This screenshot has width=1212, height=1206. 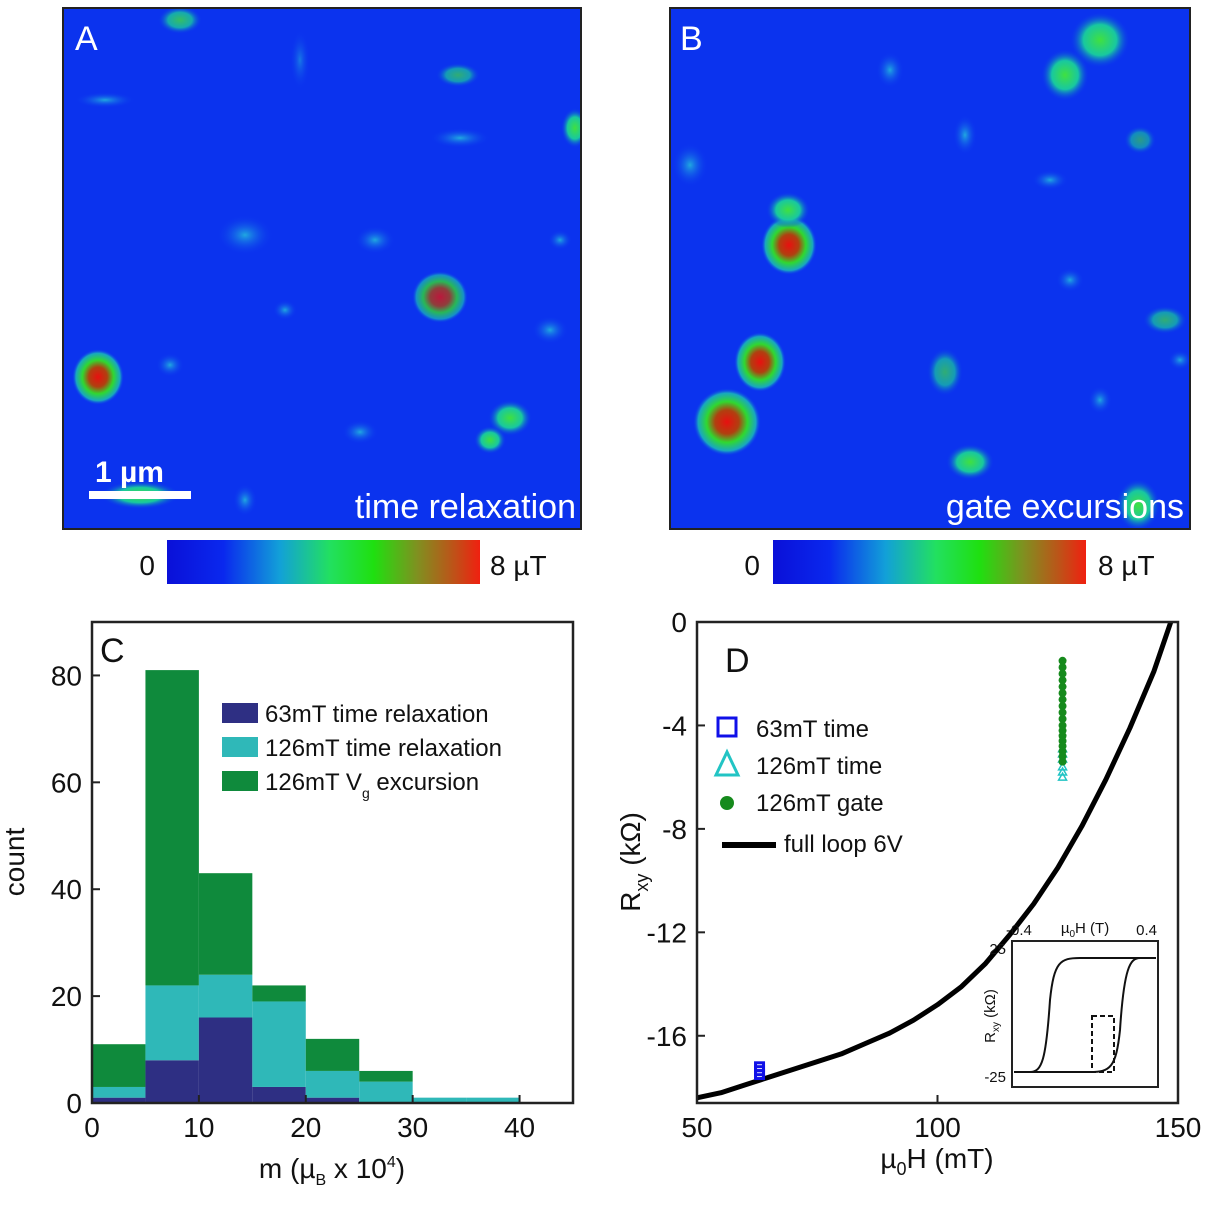 What do you see at coordinates (674, 829) in the screenshot?
I see `y-tick-label: -8` at bounding box center [674, 829].